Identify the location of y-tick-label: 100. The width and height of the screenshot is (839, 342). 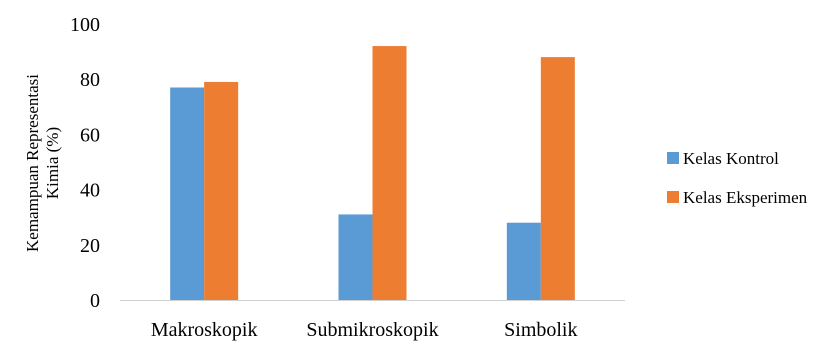
(85, 25).